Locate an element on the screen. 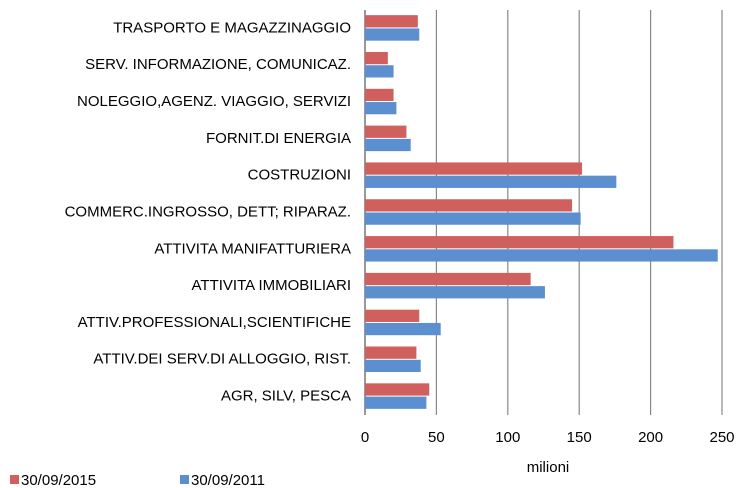 The width and height of the screenshot is (737, 488). x-tick-label: 50 is located at coordinates (436, 437).